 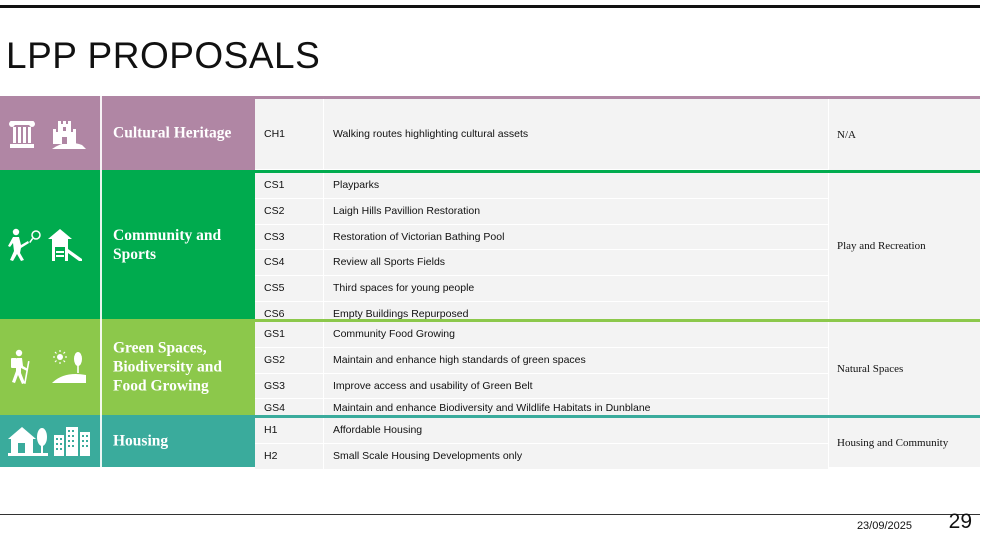 What do you see at coordinates (870, 368) in the screenshot?
I see `theme-label: Natural Spaces` at bounding box center [870, 368].